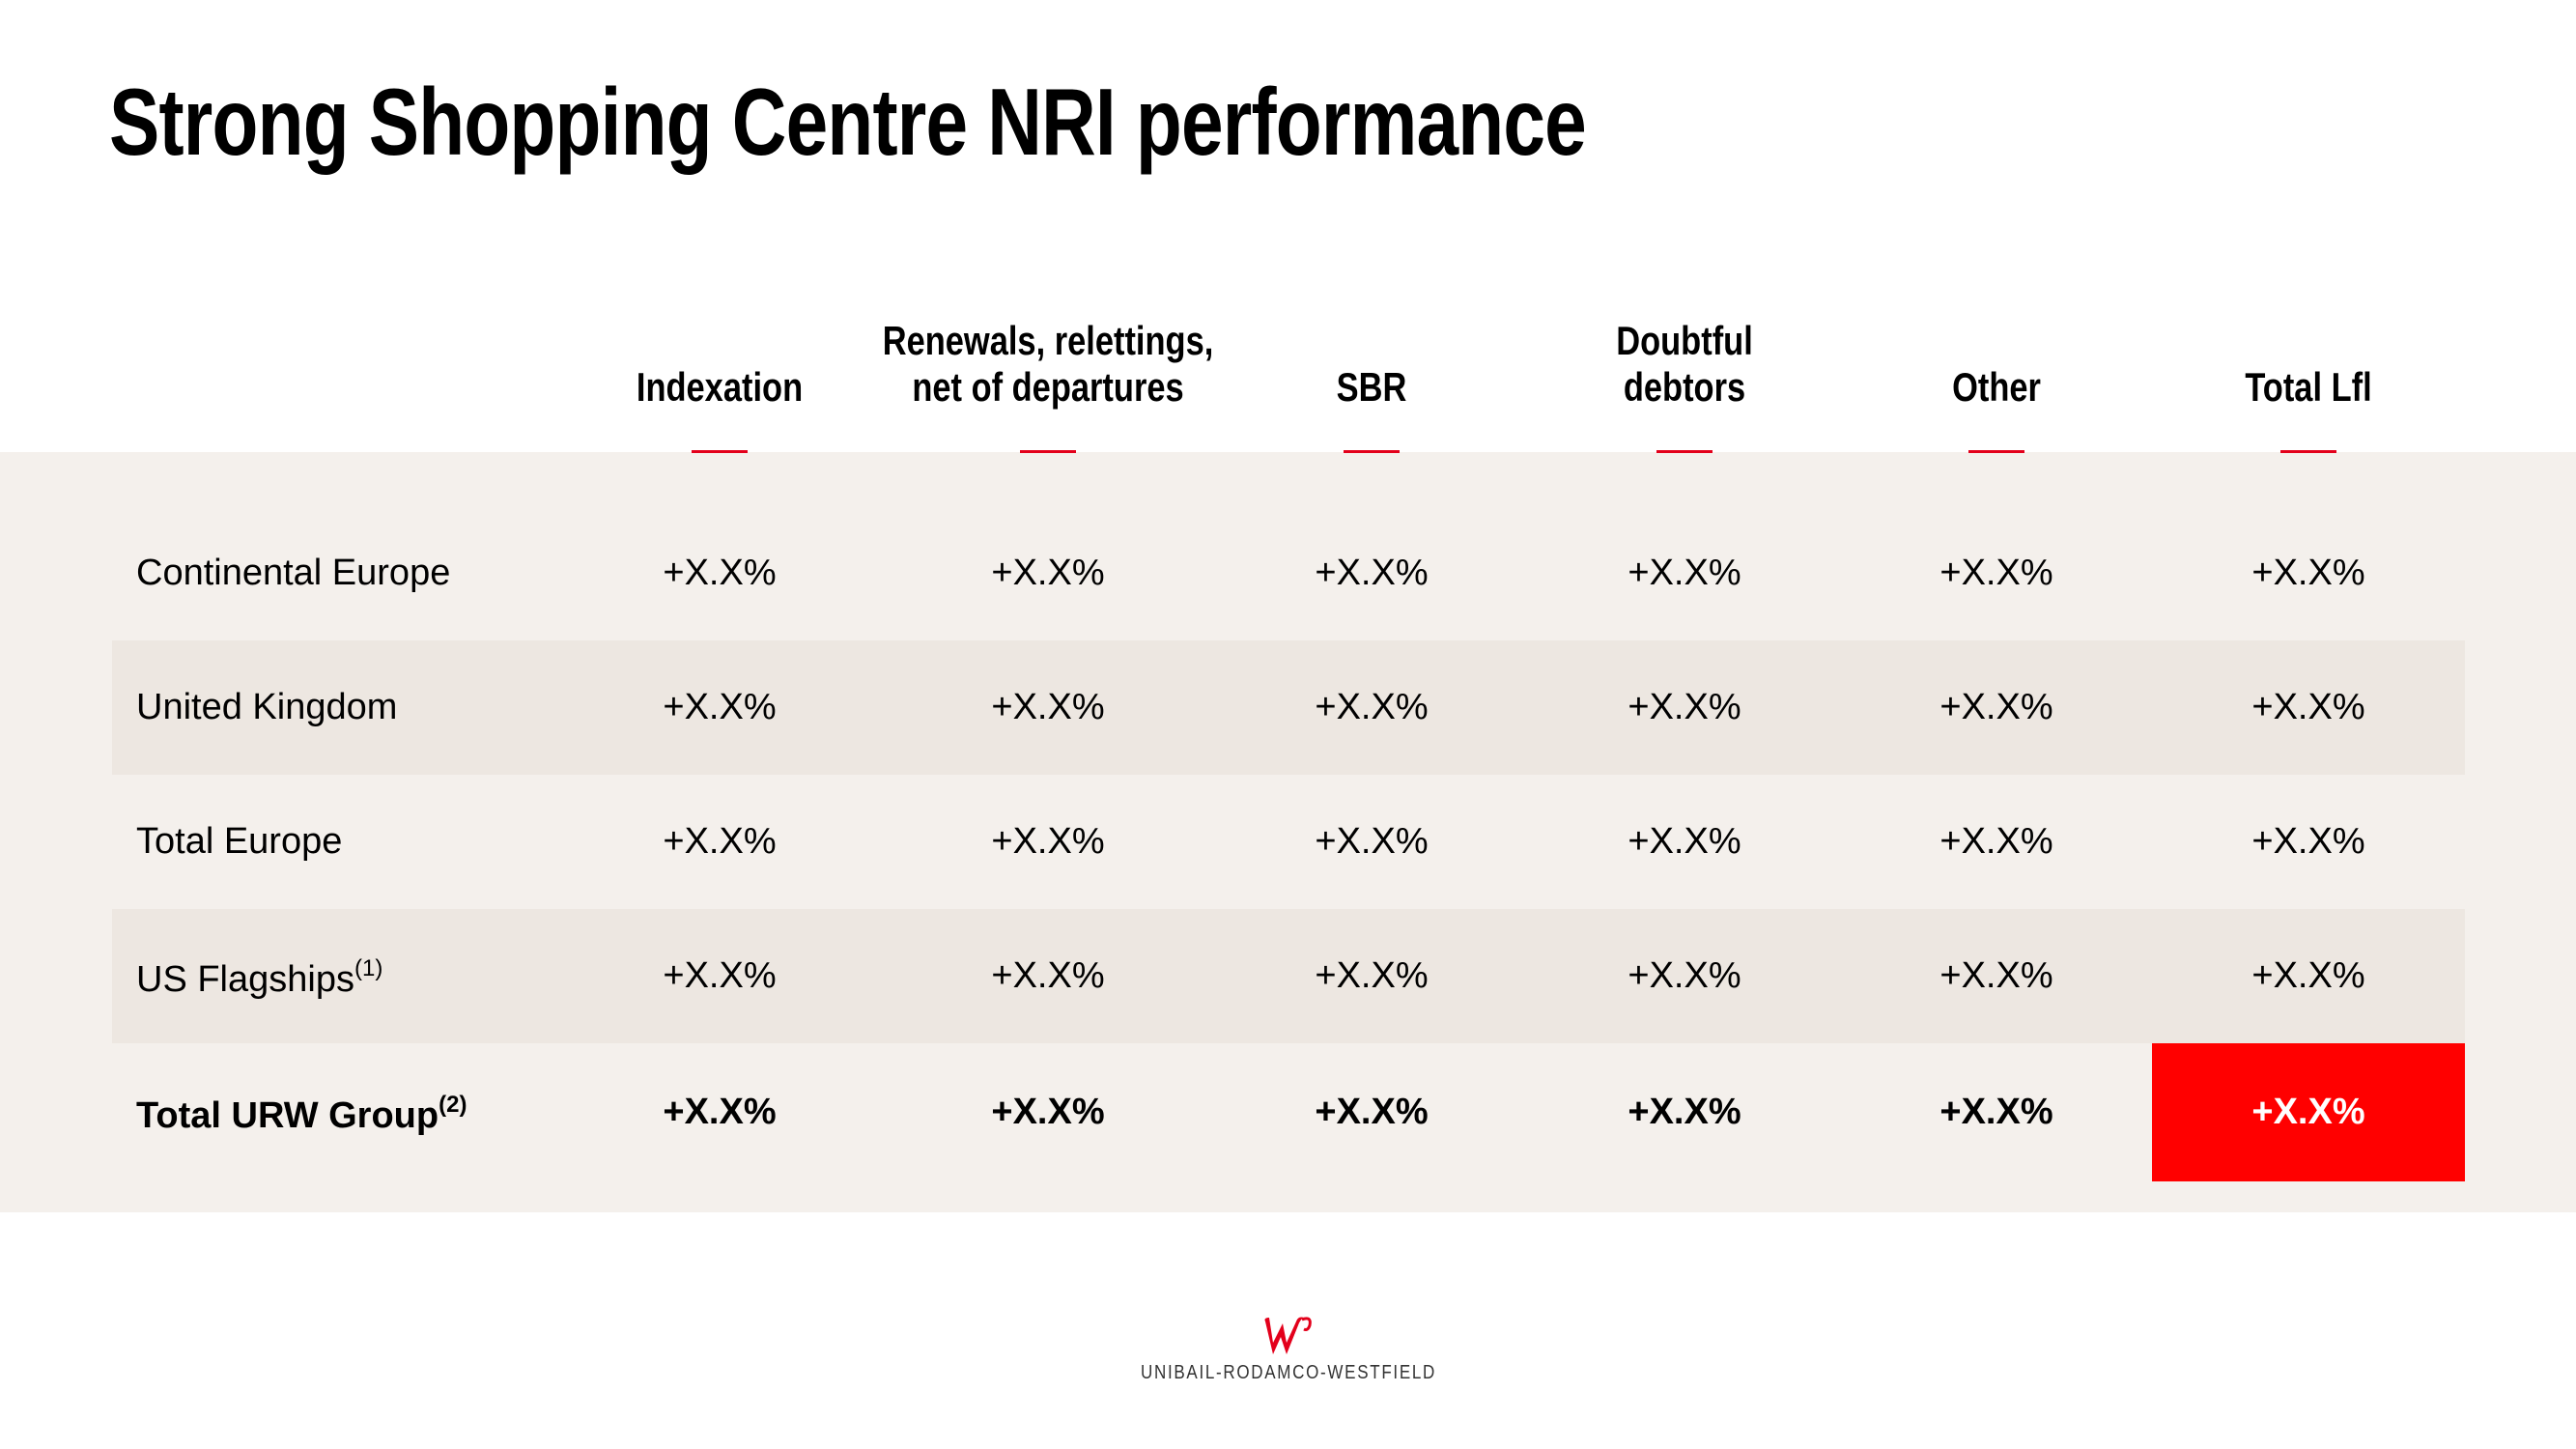 This screenshot has height=1449, width=2576. Describe the element at coordinates (245, 979) in the screenshot. I see `row-label-text: US Flagships` at that location.